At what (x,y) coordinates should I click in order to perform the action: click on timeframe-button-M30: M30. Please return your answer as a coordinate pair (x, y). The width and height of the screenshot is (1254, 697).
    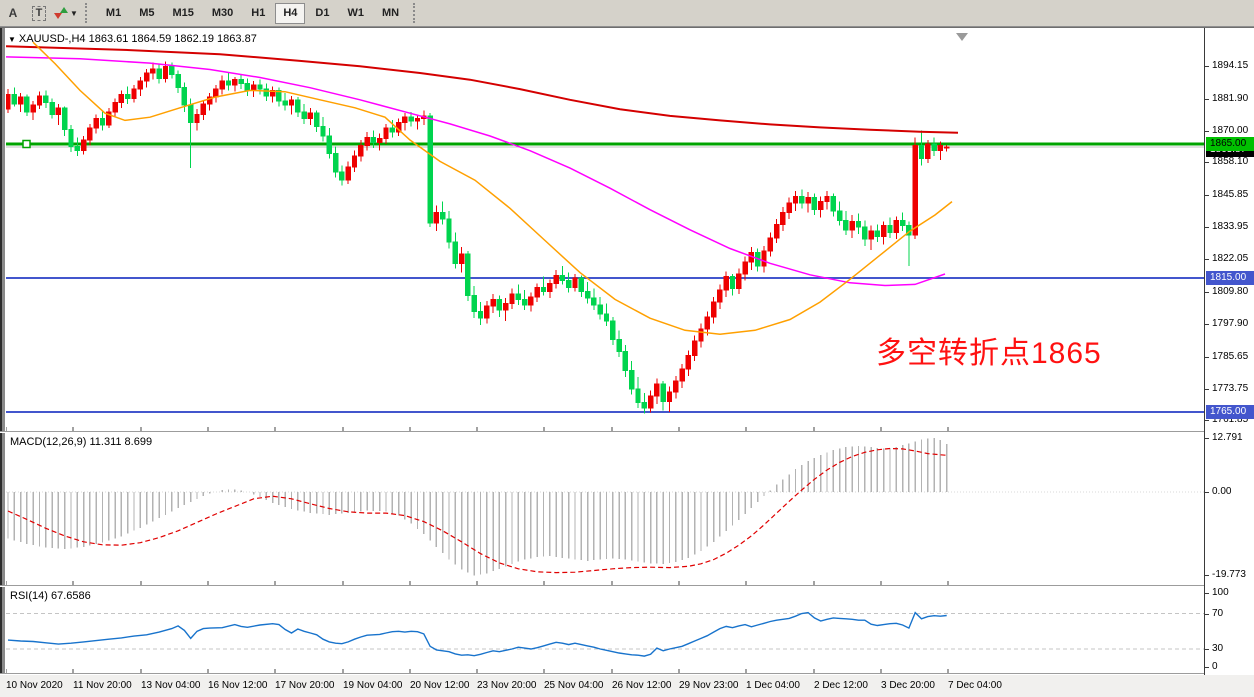
    Looking at the image, I should click on (222, 13).